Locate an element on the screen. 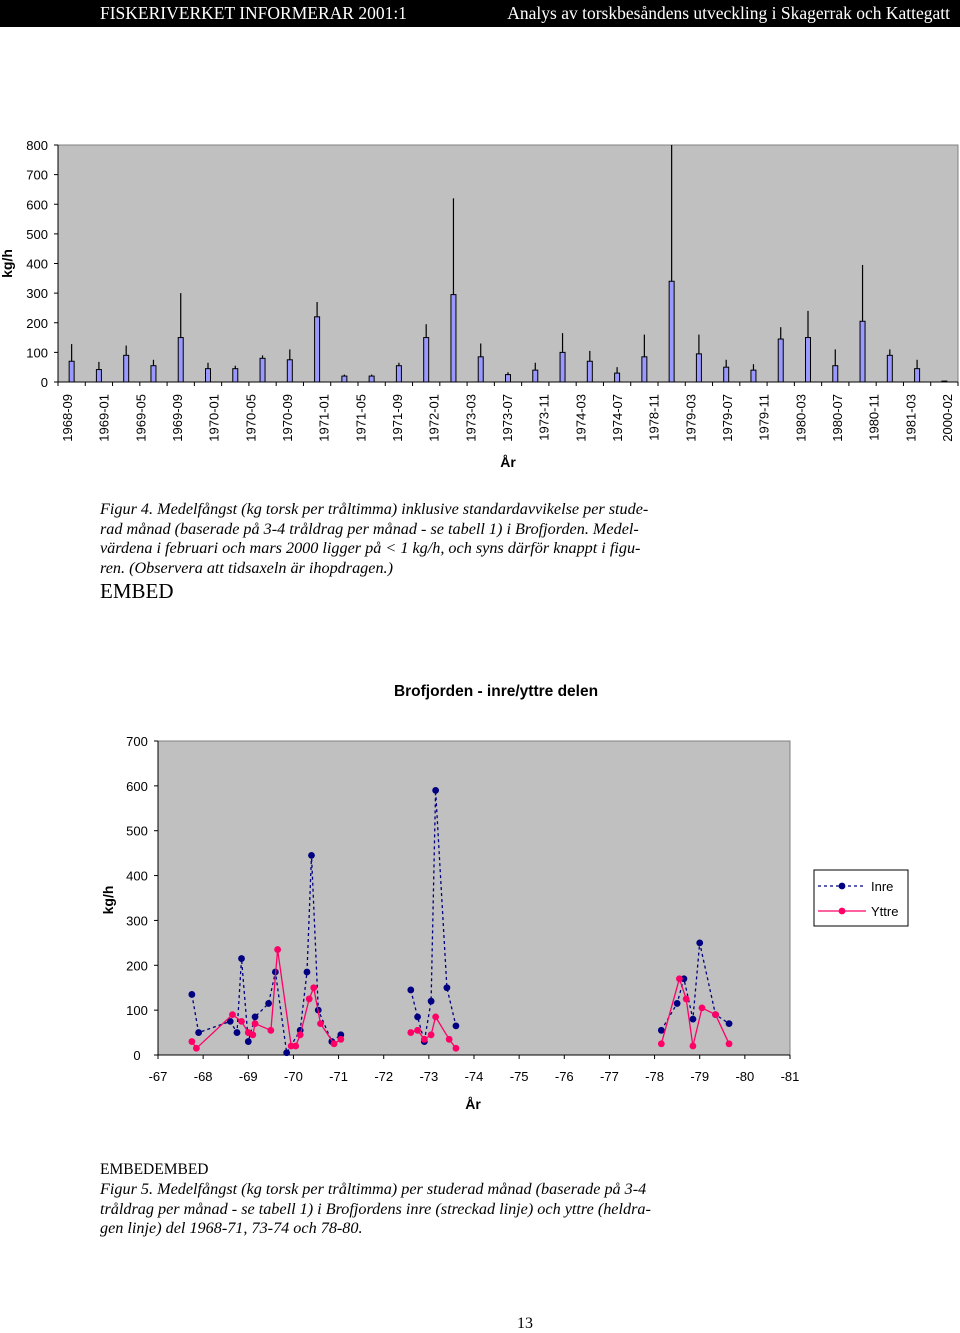 The width and height of the screenshot is (960, 1333). embed-label-2: EMBEDEMBED is located at coordinates (154, 1169).